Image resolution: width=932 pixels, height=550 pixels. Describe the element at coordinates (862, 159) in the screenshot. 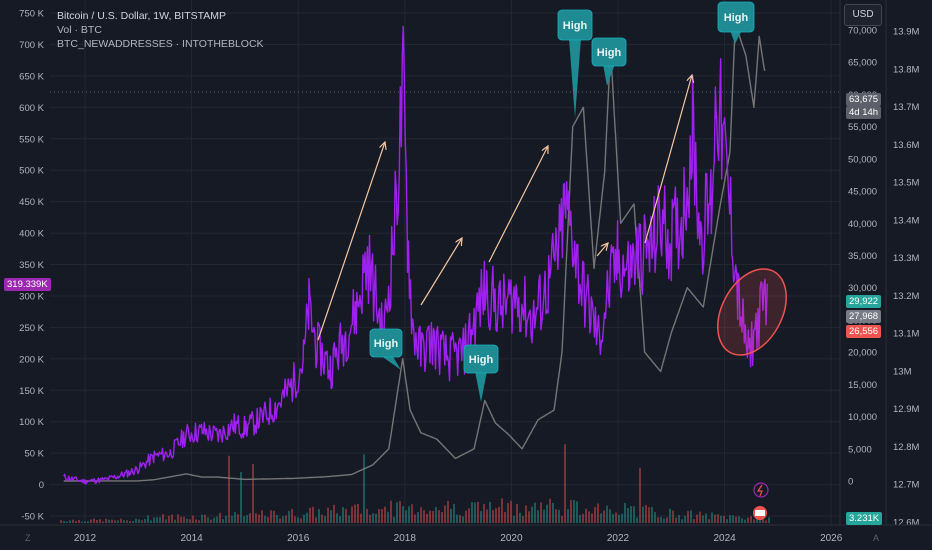

I see `price-tick-label: 50,000` at that location.